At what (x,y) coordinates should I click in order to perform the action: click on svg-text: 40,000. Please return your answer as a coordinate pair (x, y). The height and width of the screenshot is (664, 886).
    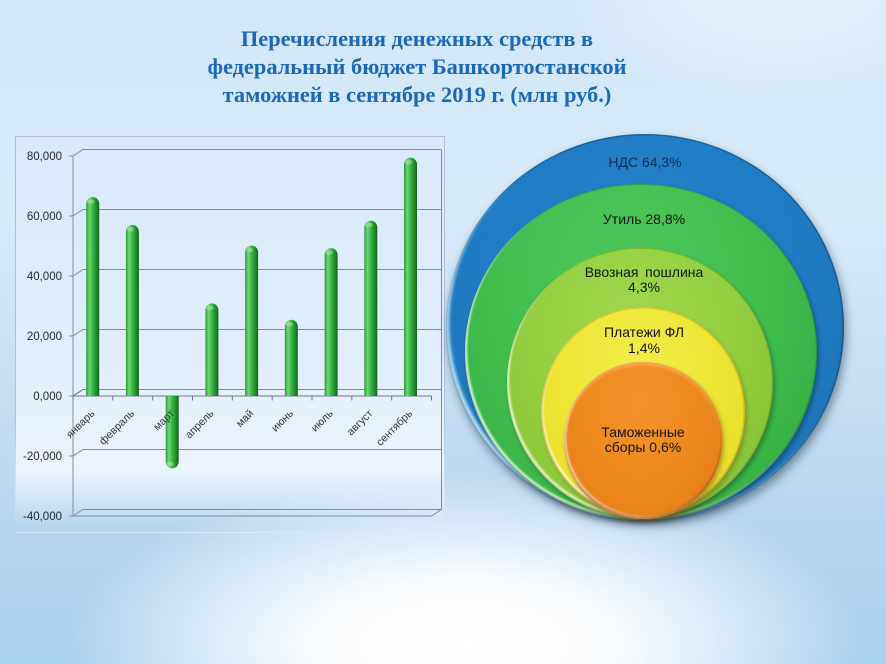
    Looking at the image, I should click on (44, 277).